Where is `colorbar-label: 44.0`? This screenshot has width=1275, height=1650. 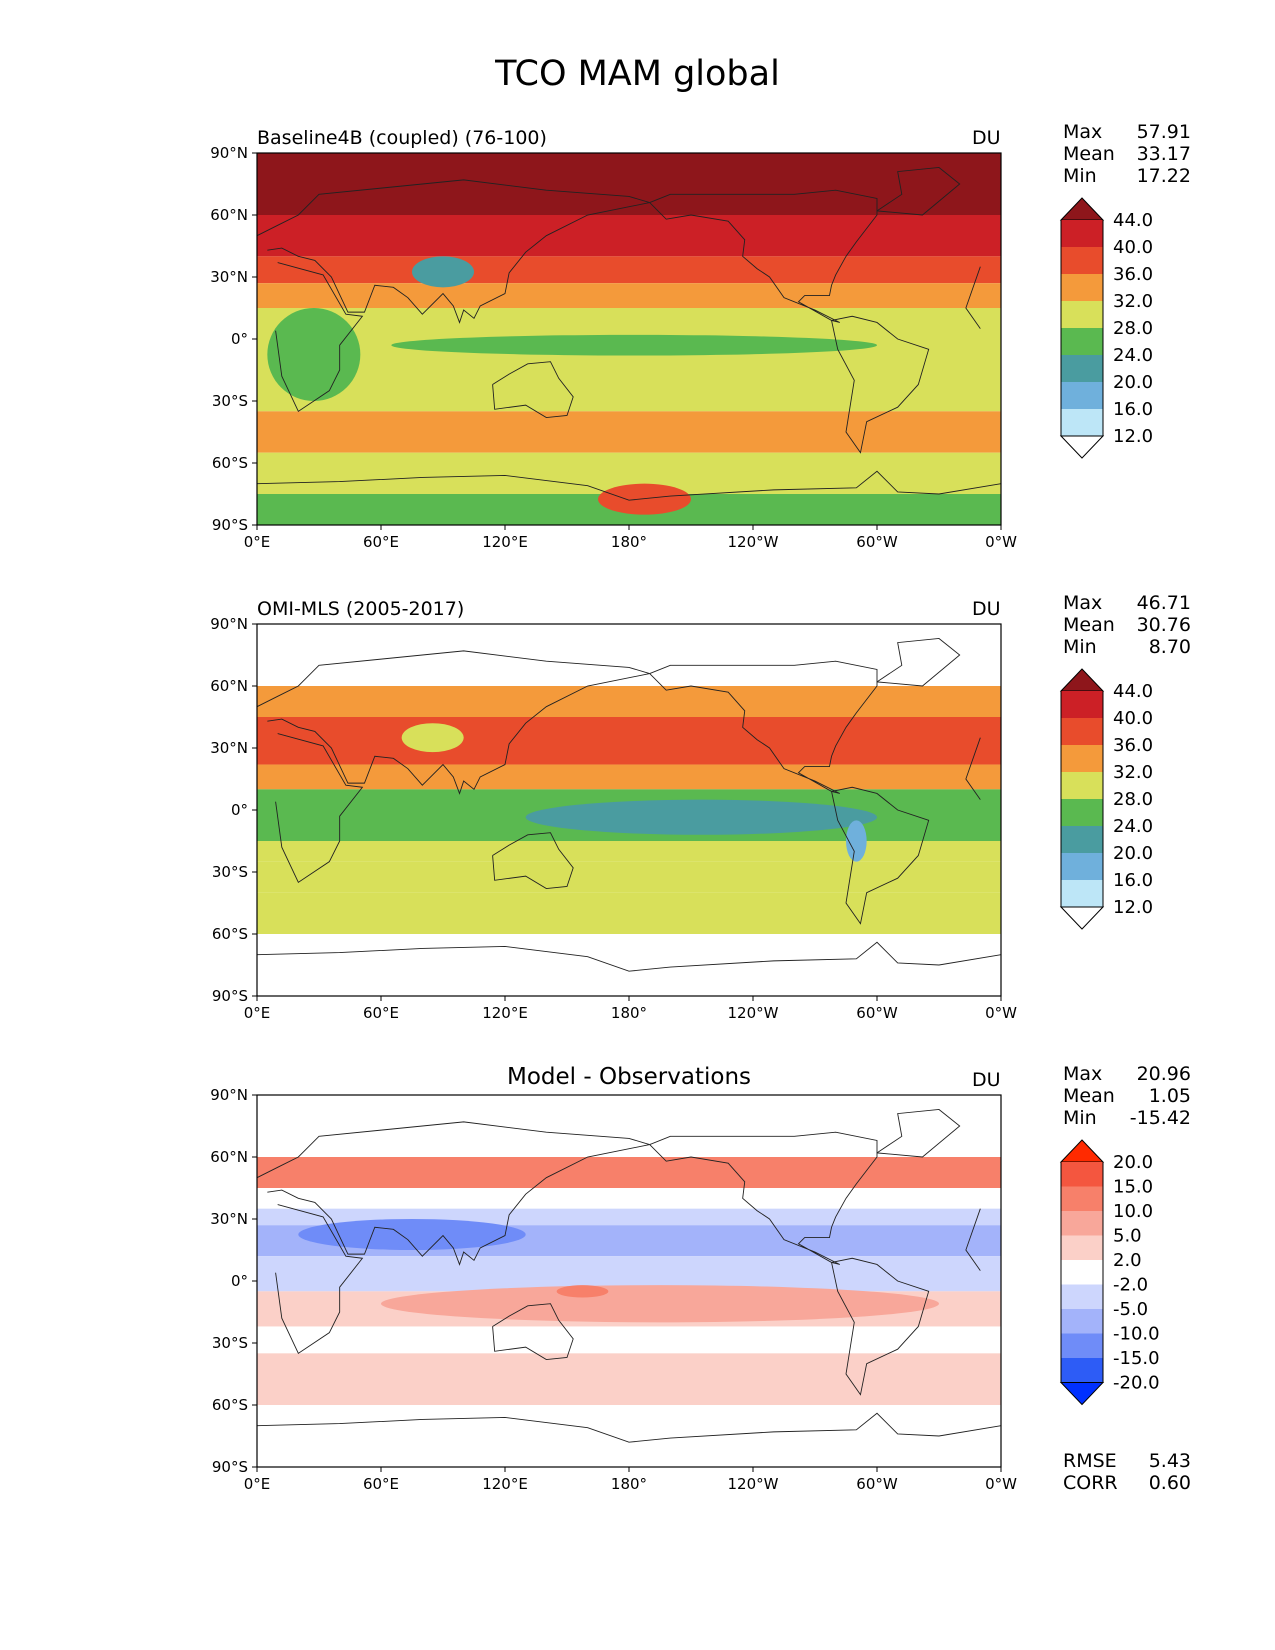 colorbar-label: 44.0 is located at coordinates (1133, 691).